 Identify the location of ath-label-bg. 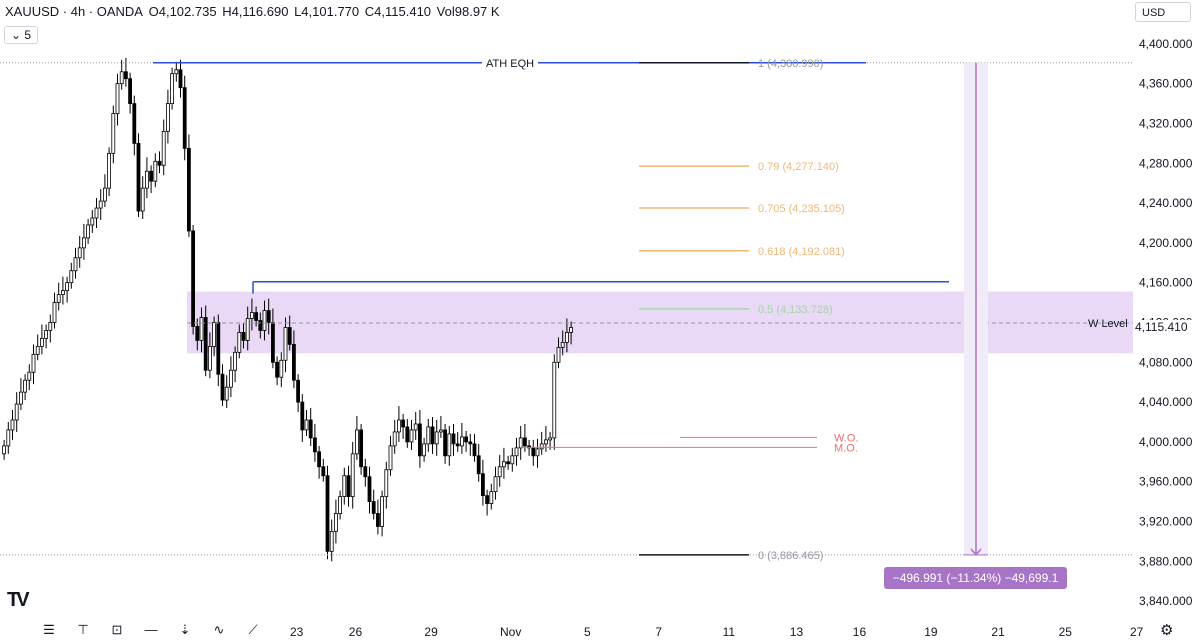
(510, 62).